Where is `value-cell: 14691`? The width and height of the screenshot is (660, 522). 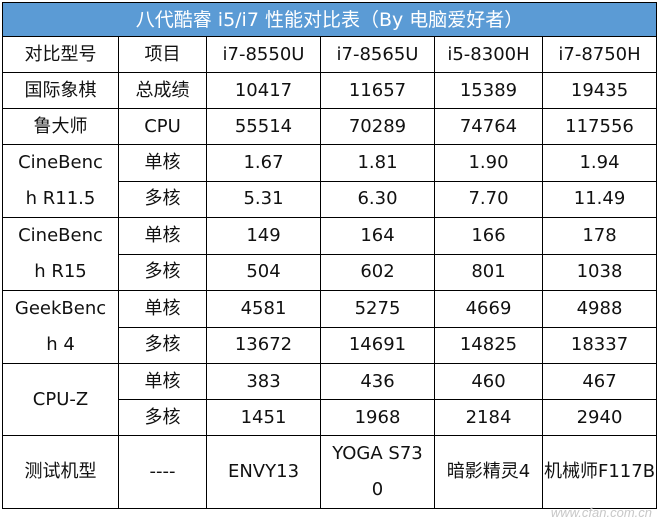 value-cell: 14691 is located at coordinates (377, 345).